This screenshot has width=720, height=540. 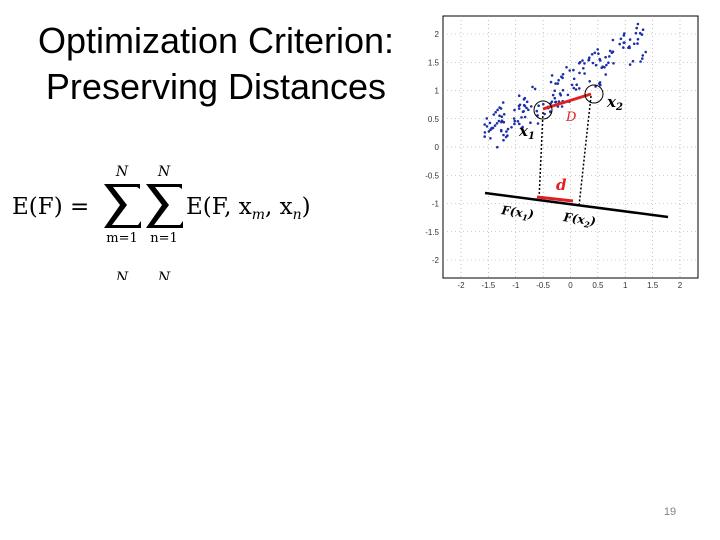 I want to click on y-tick-label: 1, so click(x=437, y=91).